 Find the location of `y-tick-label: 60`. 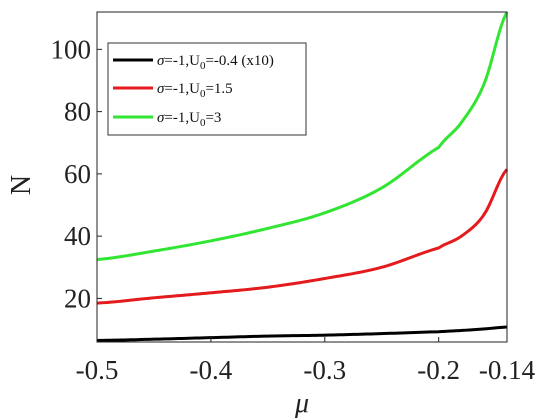

y-tick-label: 60 is located at coordinates (77, 174).